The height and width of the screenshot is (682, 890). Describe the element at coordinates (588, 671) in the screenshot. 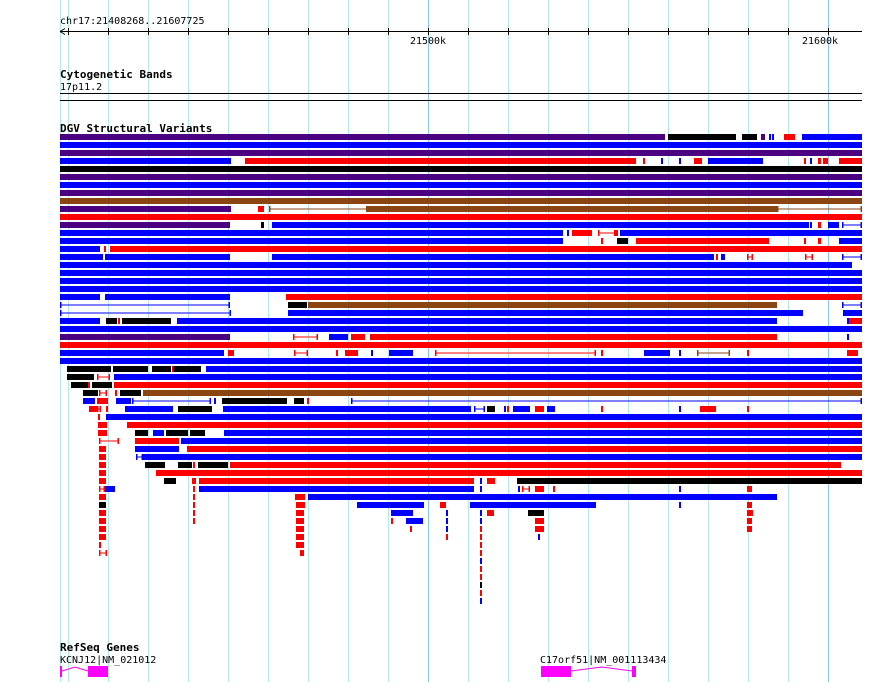

I see `gene-model` at that location.